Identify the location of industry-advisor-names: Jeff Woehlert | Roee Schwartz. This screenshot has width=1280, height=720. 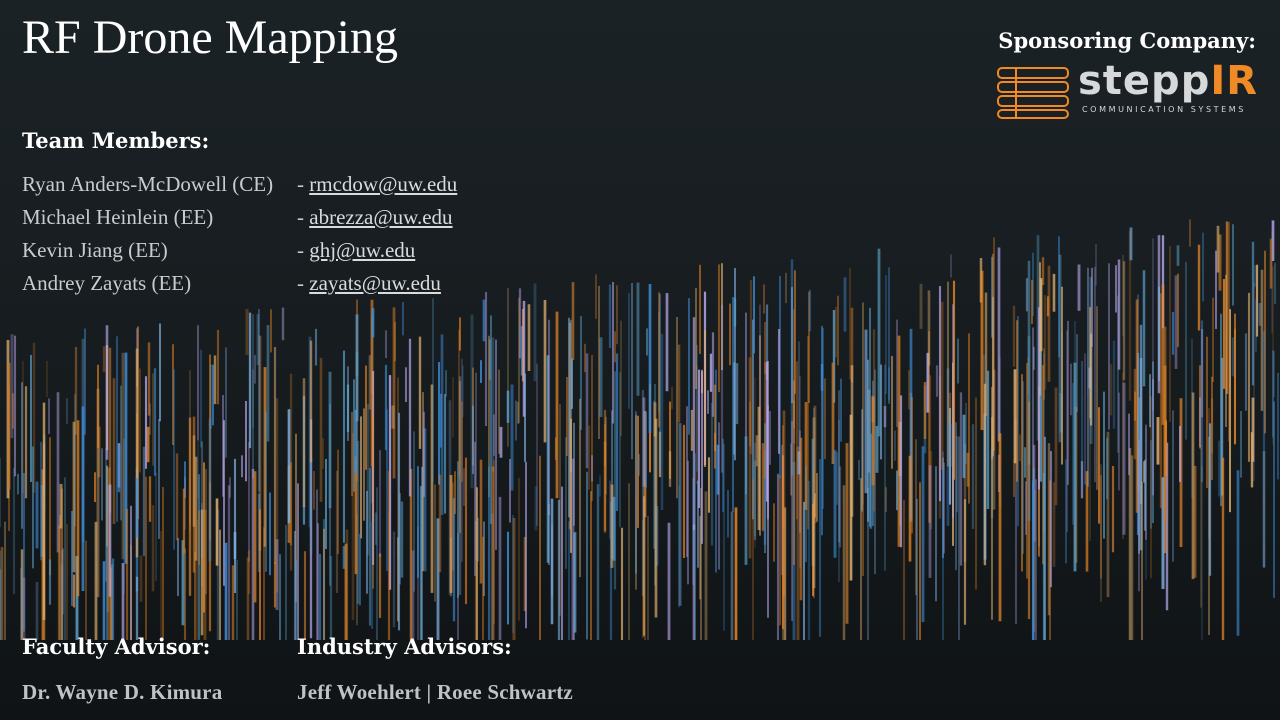
(435, 692).